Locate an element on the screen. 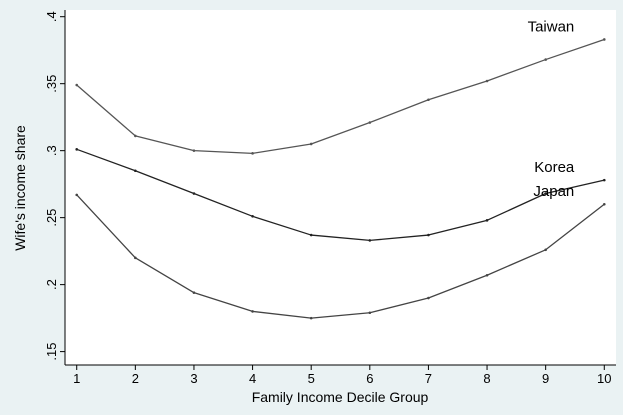 The image size is (623, 415). series-label-korea: Korea is located at coordinates (554, 167).